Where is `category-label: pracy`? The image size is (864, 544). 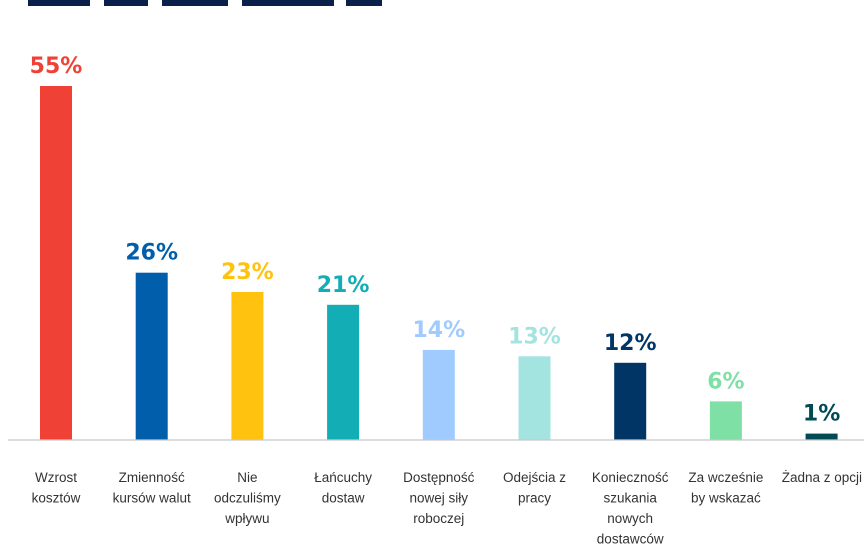 category-label: pracy is located at coordinates (534, 498).